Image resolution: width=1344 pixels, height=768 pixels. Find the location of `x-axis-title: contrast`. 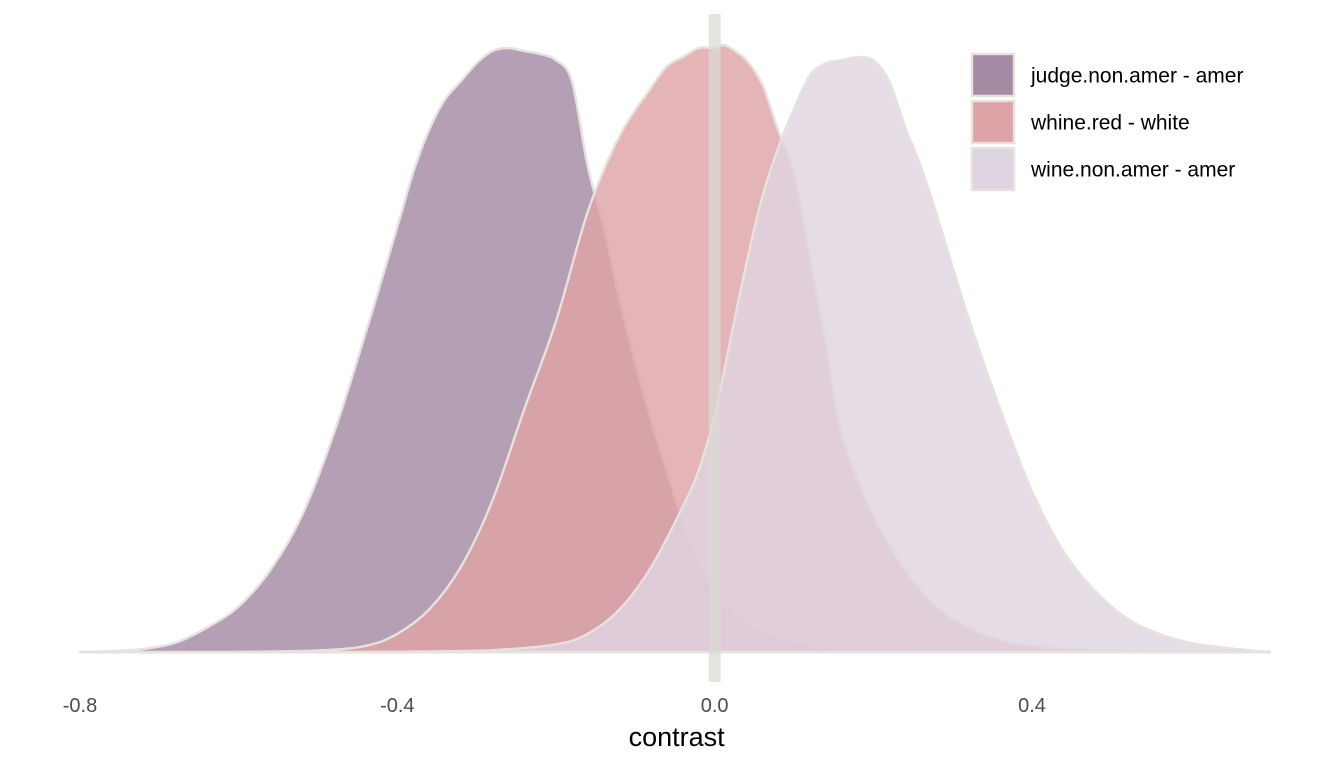

x-axis-title: contrast is located at coordinates (677, 737).